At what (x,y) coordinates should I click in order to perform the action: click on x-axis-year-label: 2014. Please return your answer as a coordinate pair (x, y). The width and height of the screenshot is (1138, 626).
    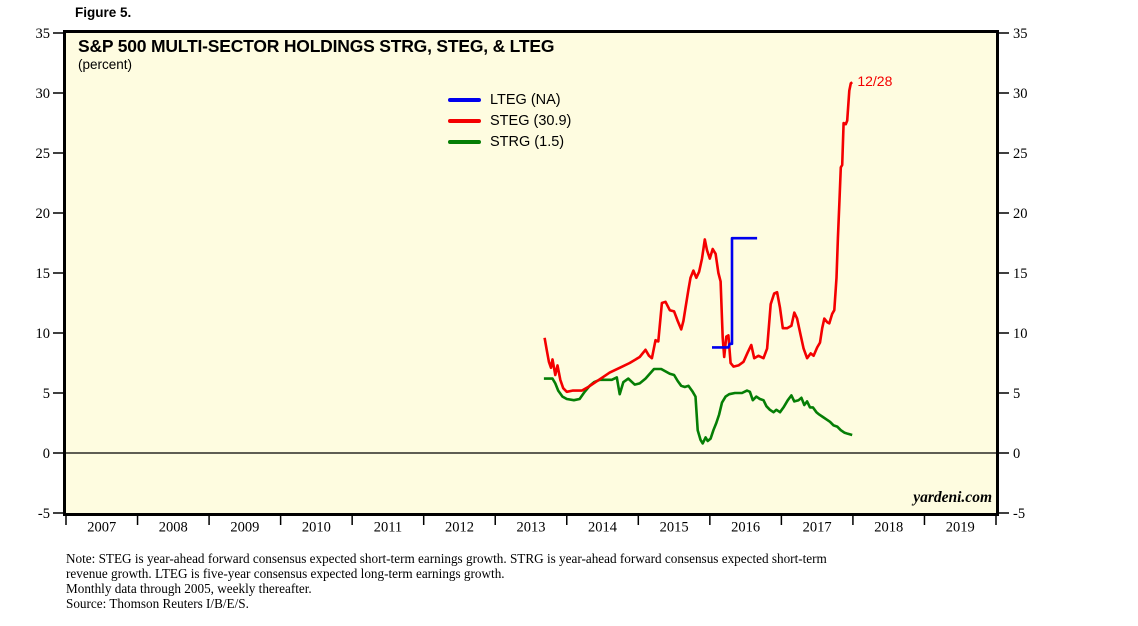
    Looking at the image, I should click on (603, 528).